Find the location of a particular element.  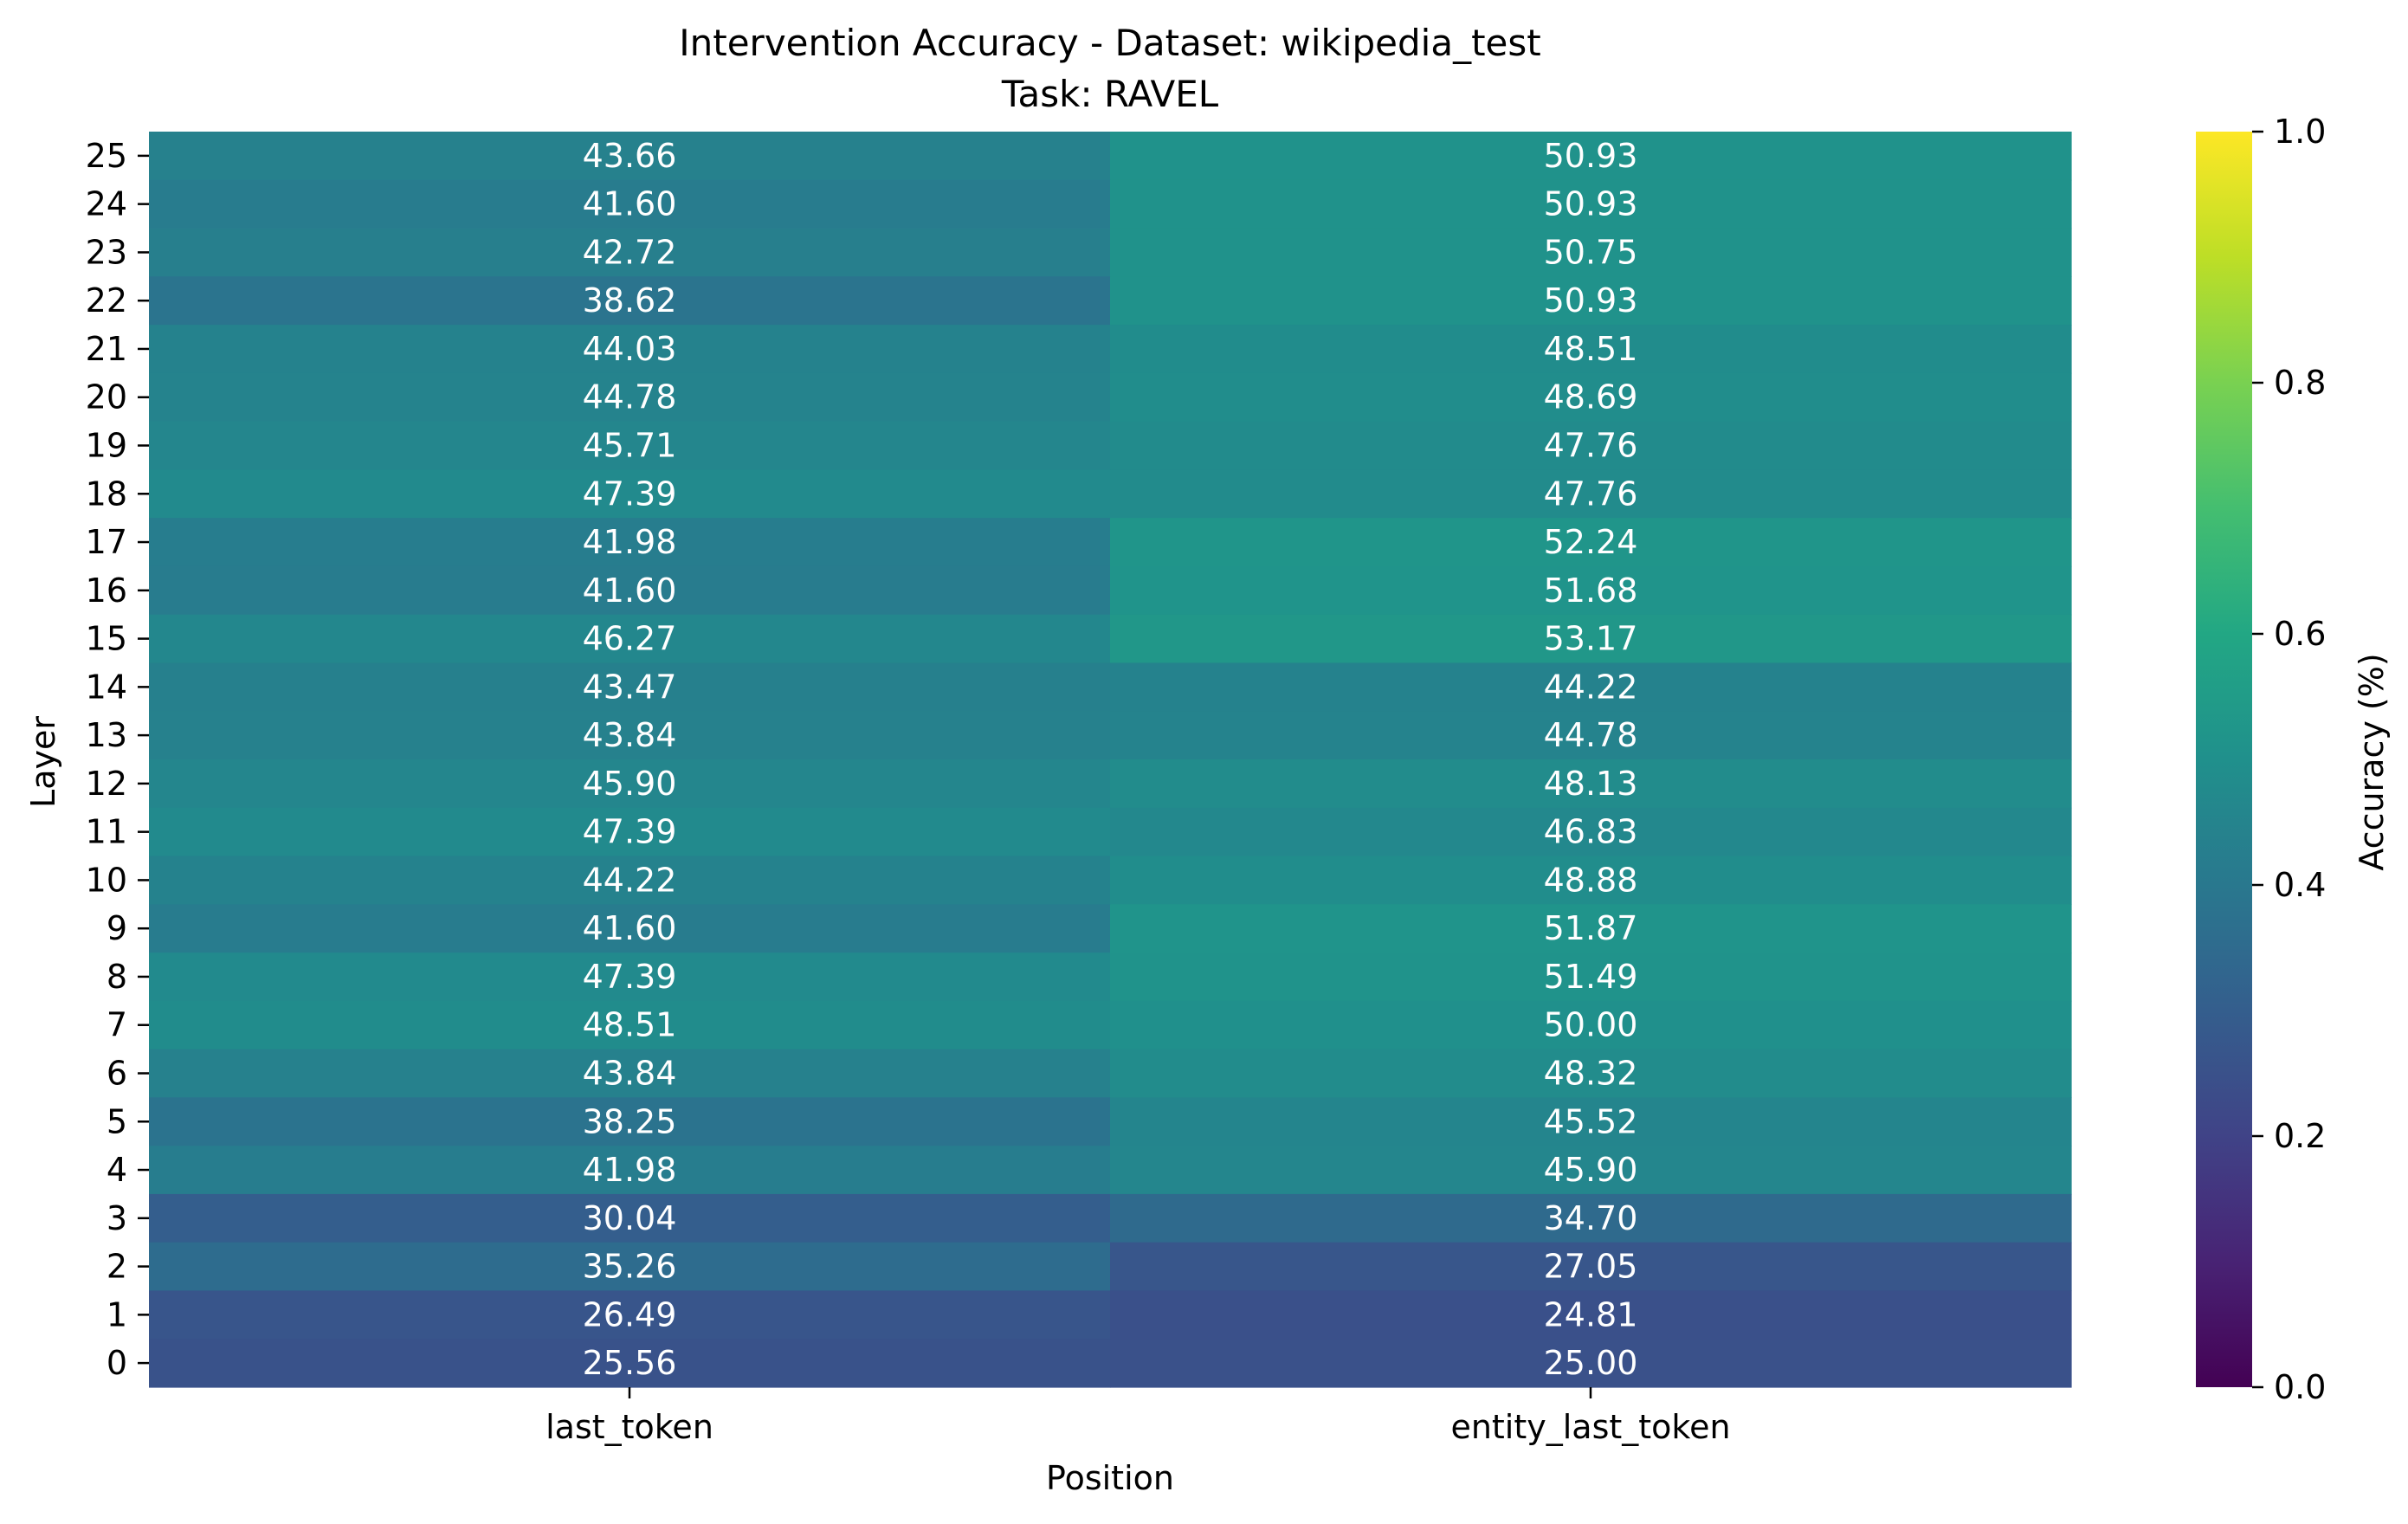

cell-value-label: 45.90 is located at coordinates (1591, 1170).